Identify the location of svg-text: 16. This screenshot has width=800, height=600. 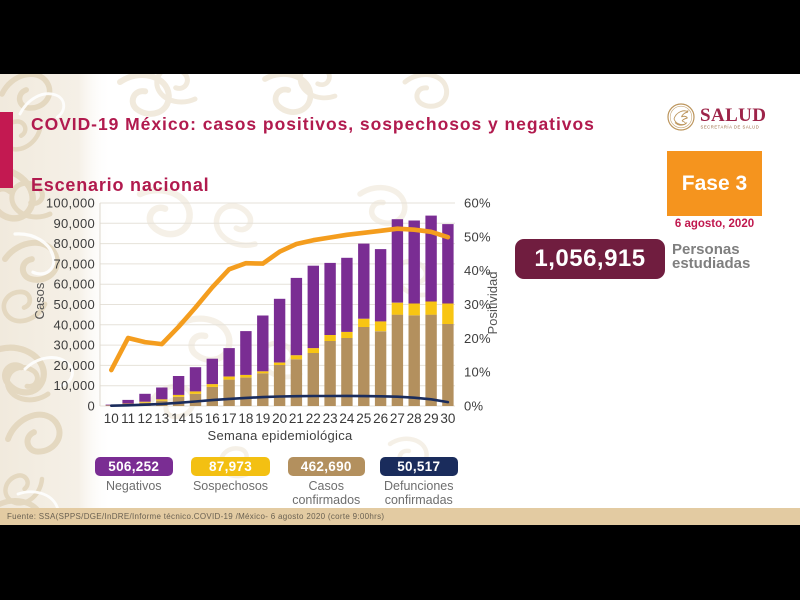
(212, 418).